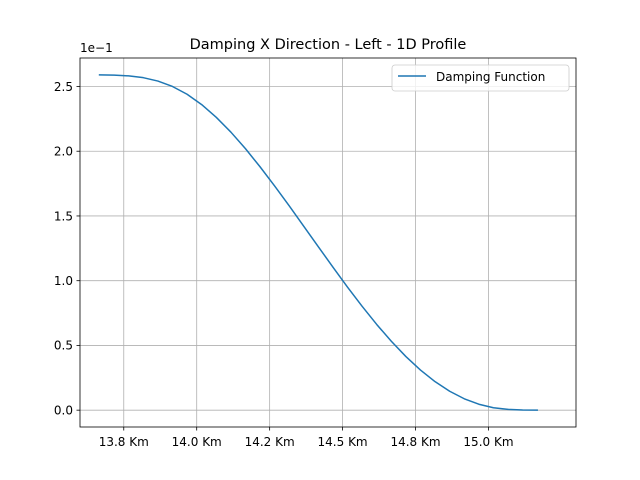 This screenshot has width=640, height=480. What do you see at coordinates (328, 45) in the screenshot?
I see `chart-title: Damping X Direction - Left - 1D Profile` at bounding box center [328, 45].